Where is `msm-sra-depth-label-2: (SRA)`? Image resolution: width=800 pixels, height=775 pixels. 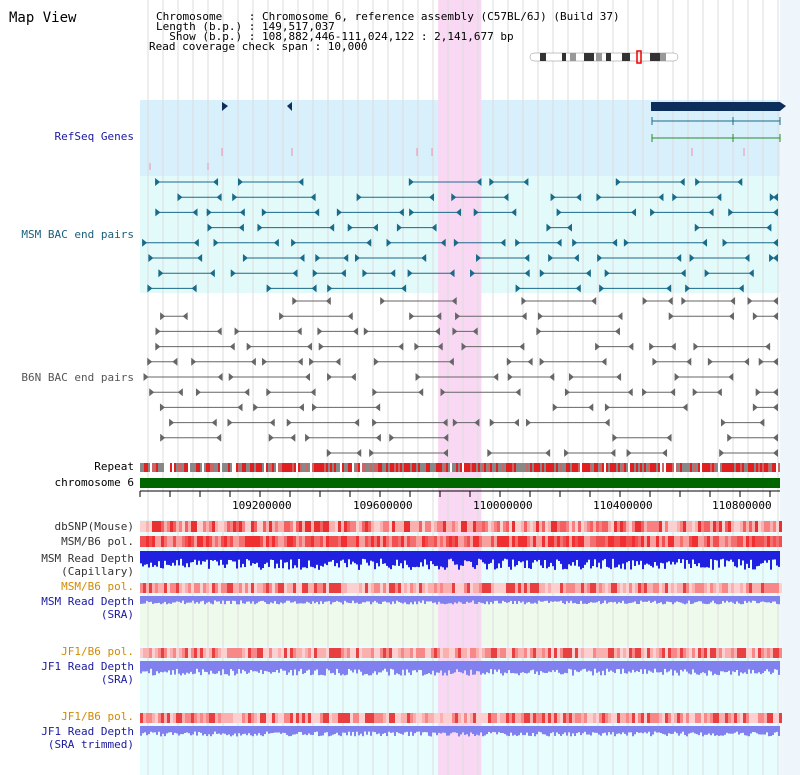 msm-sra-depth-label-2: (SRA) is located at coordinates (117, 614).